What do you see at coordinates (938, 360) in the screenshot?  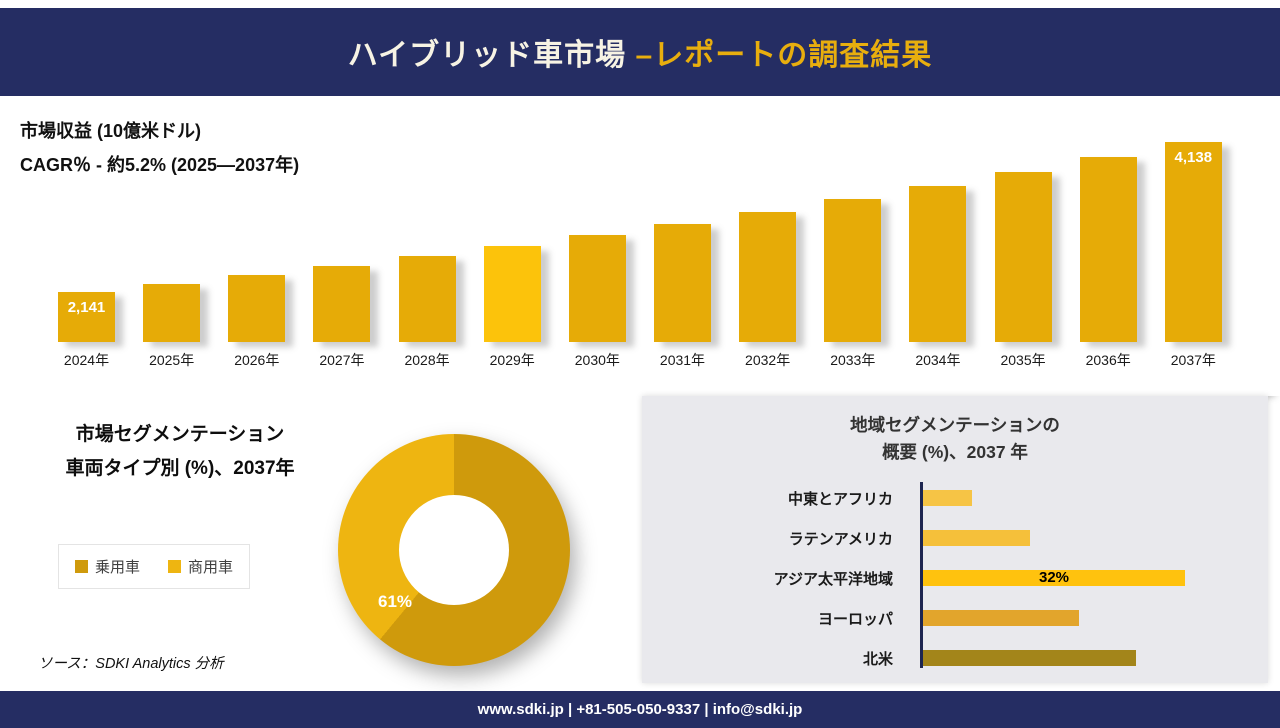 I see `x-axis-label: 2034年` at bounding box center [938, 360].